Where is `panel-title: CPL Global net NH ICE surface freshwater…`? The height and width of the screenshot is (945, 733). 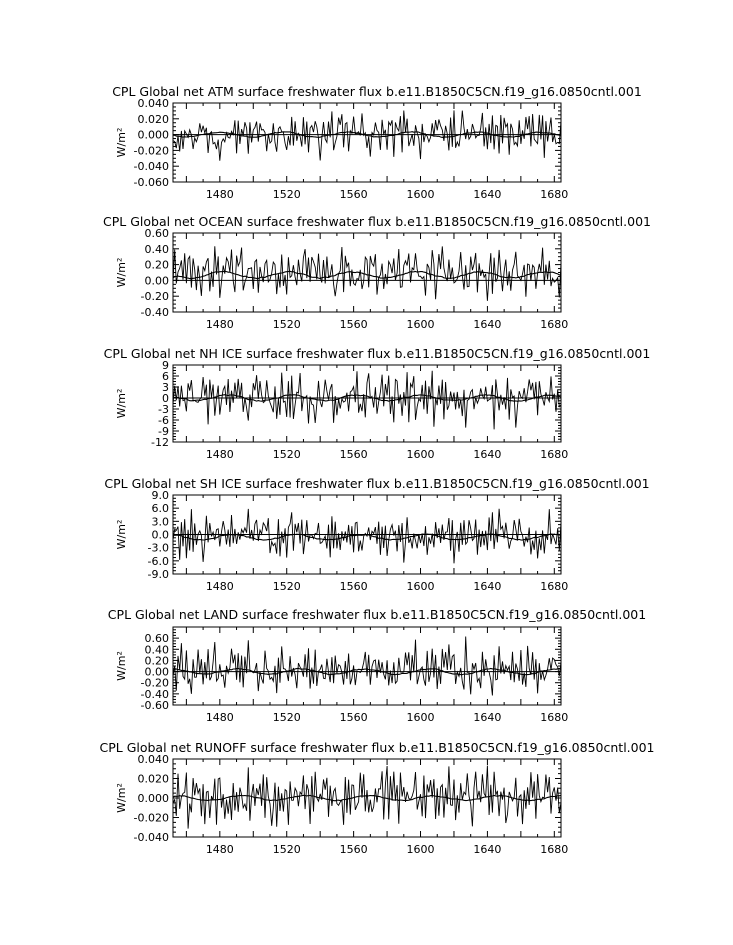
panel-title: CPL Global net NH ICE surface freshwater… is located at coordinates (377, 353).